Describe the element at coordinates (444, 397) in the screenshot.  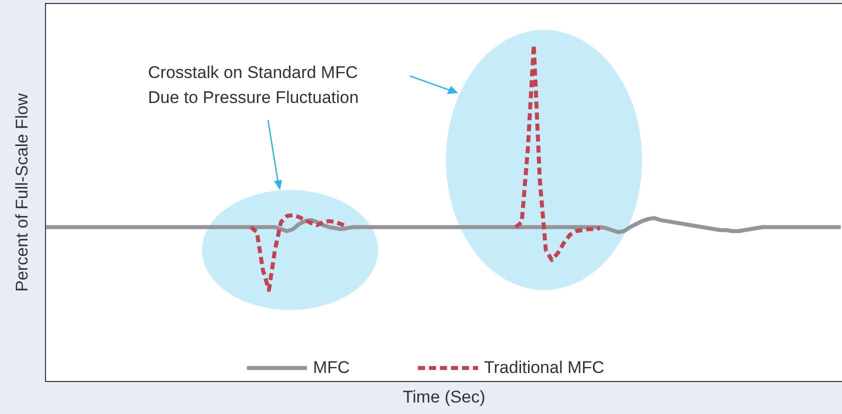
I see `x-axis-title: Time (Sec)` at that location.